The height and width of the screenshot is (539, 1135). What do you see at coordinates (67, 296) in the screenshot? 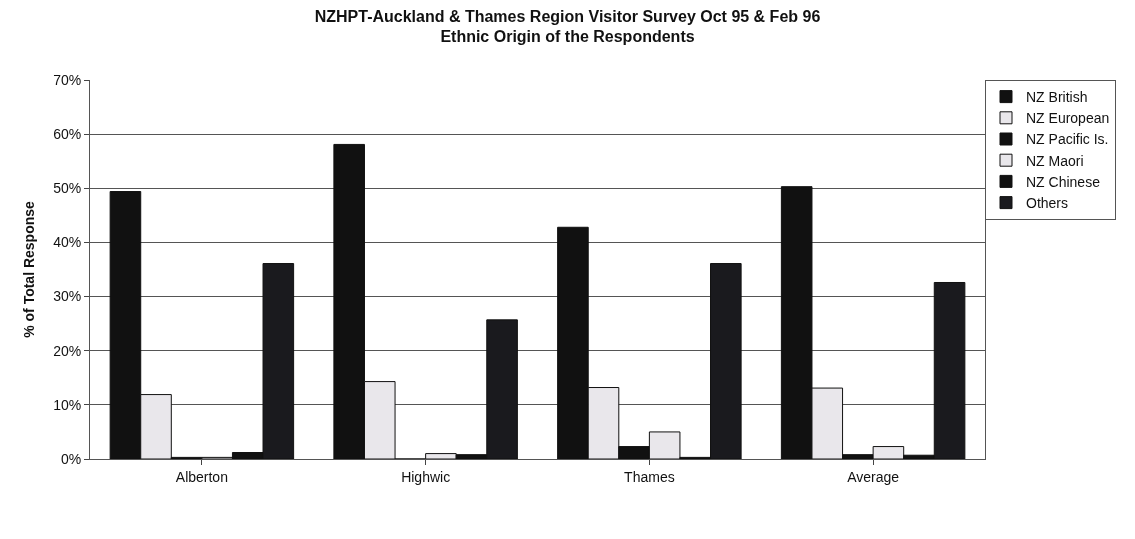
I see `y-tick-label: 30%` at bounding box center [67, 296].